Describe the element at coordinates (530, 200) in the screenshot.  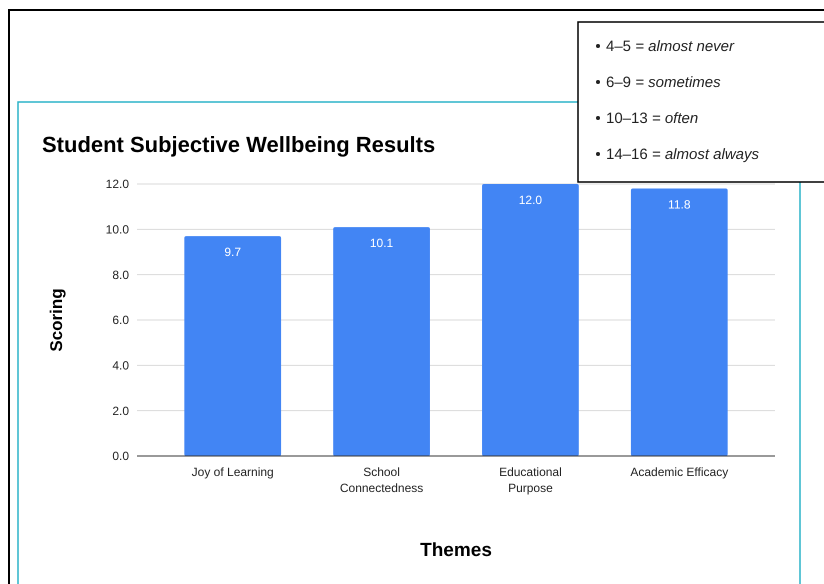
I see `data-label: 12.0` at that location.